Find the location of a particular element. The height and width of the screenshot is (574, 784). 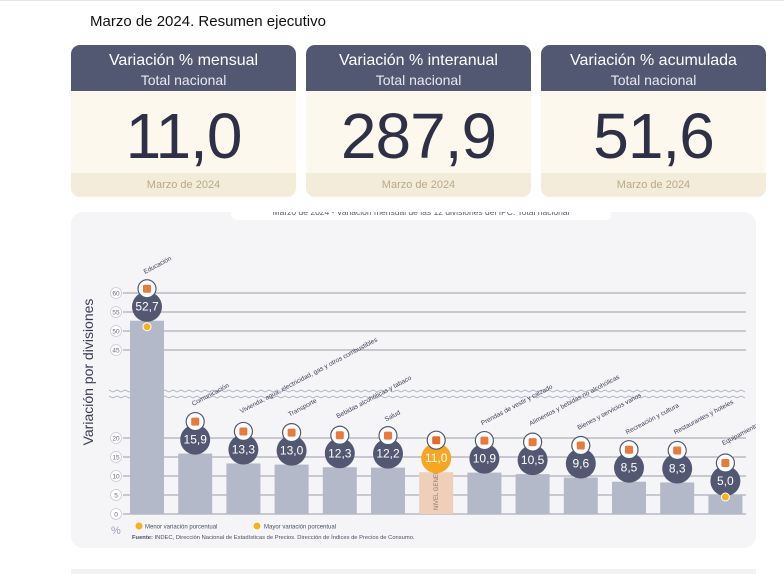

value-label: 9,6 is located at coordinates (580, 464).